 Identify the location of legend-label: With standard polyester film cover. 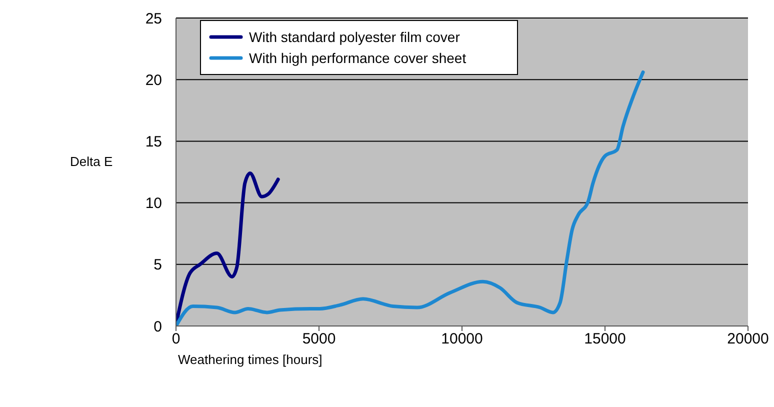
(354, 37).